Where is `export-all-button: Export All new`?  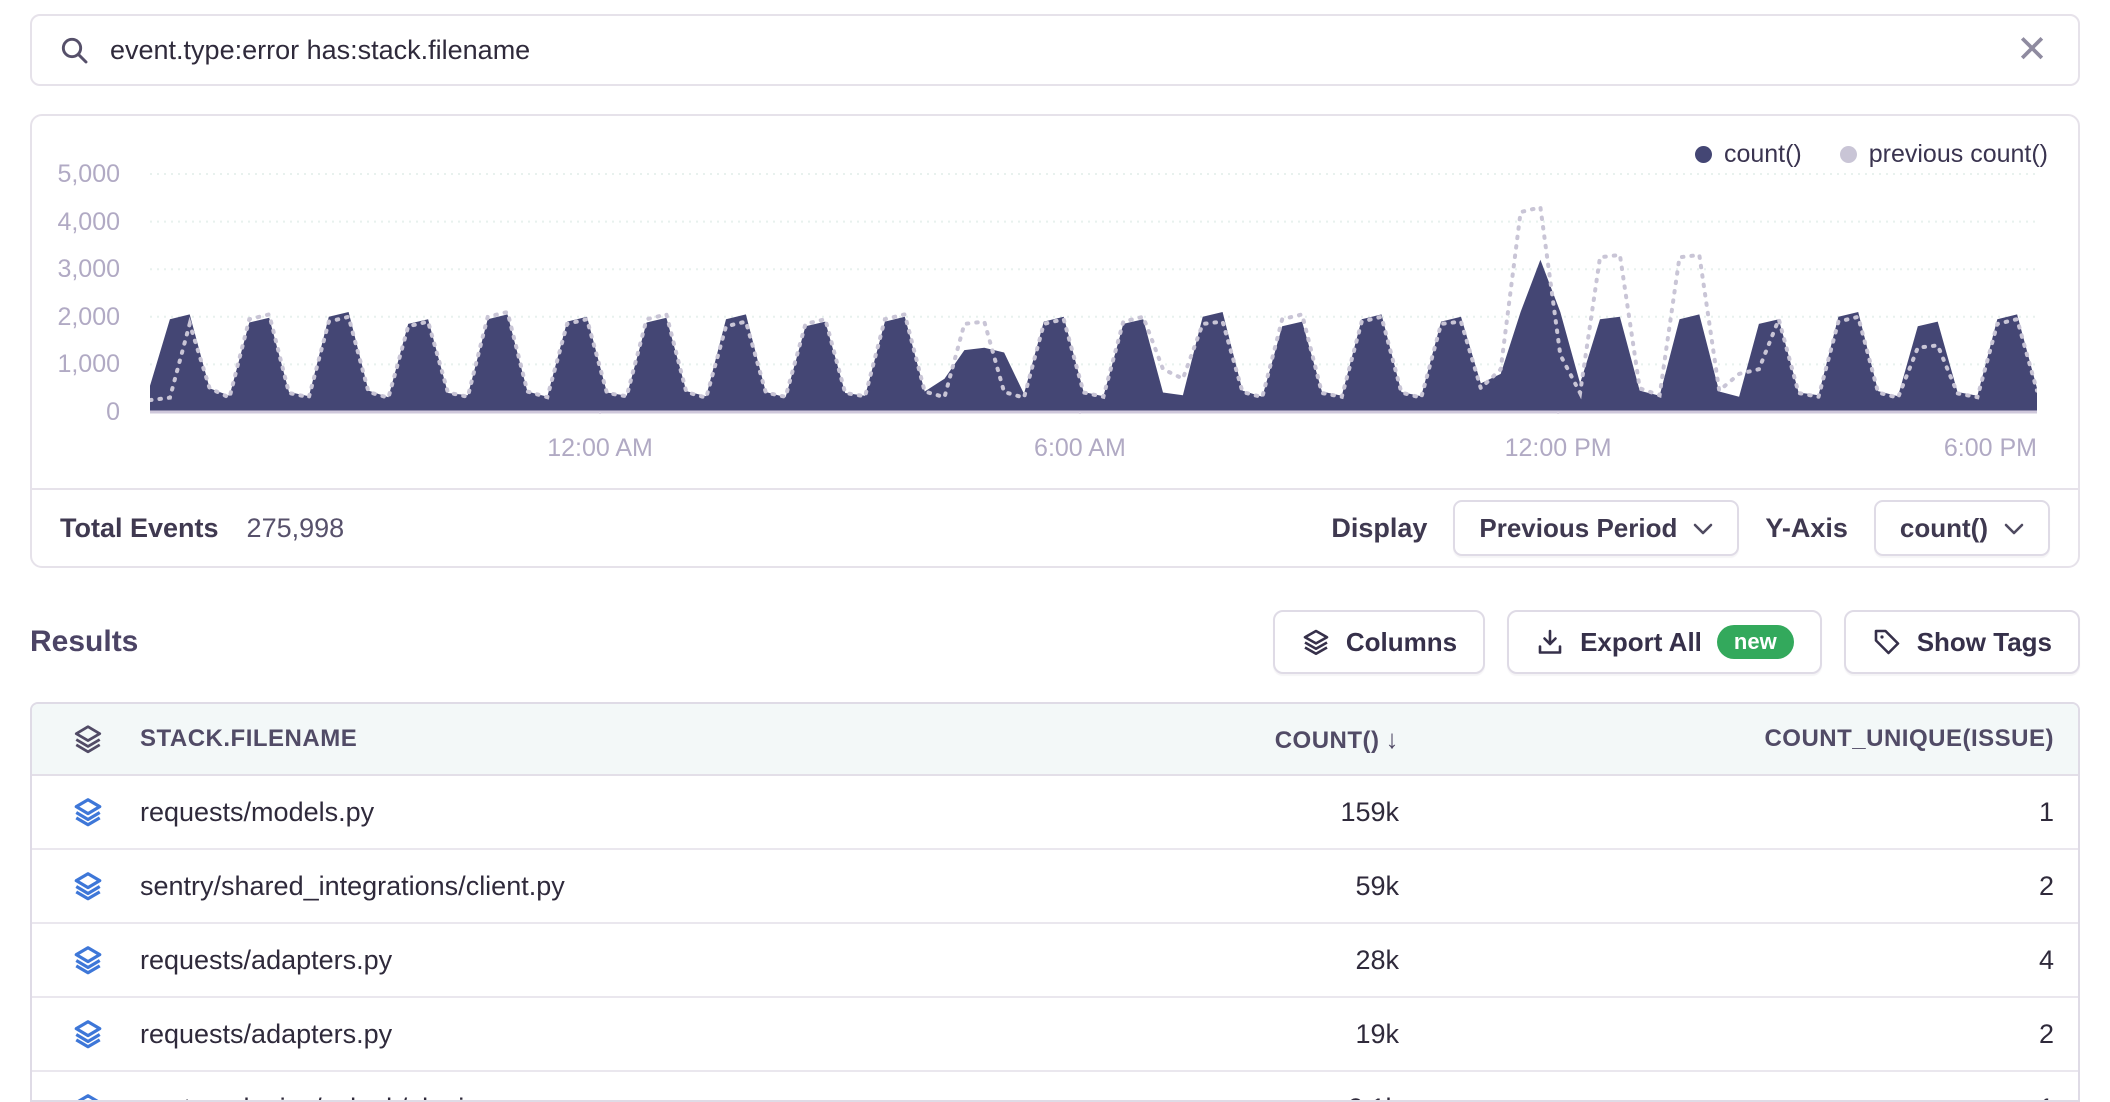
export-all-button: Export All new is located at coordinates (1664, 642).